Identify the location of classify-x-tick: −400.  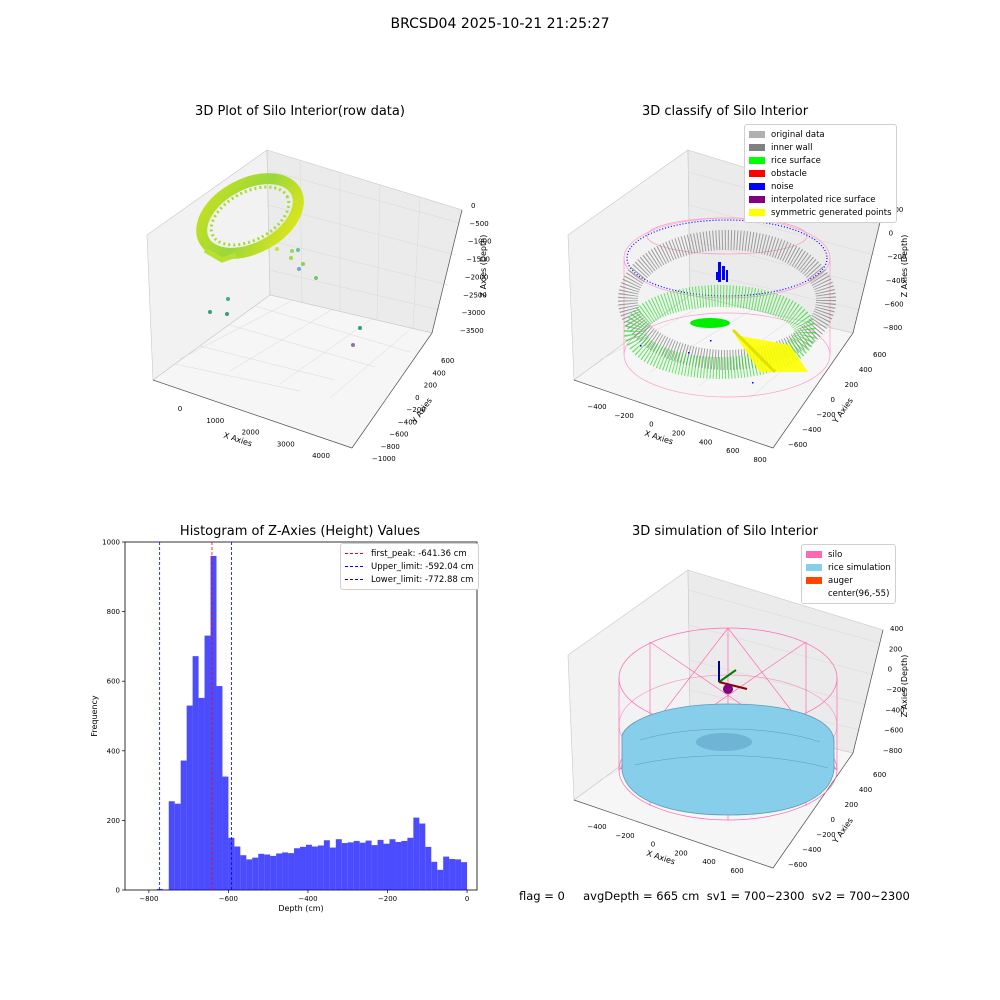
(596, 407).